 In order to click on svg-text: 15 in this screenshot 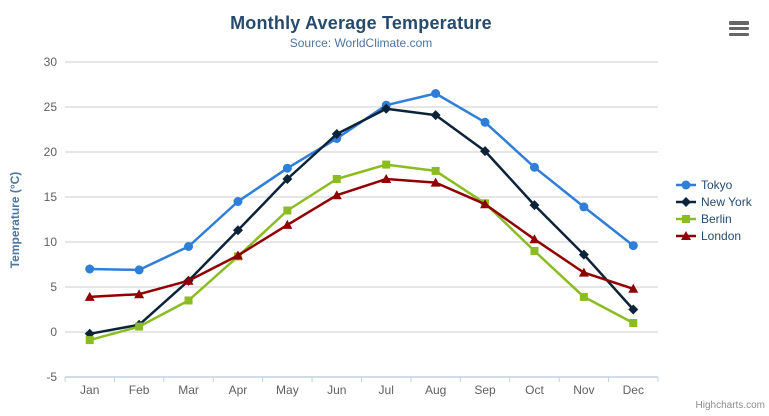, I will do `click(51, 197)`.